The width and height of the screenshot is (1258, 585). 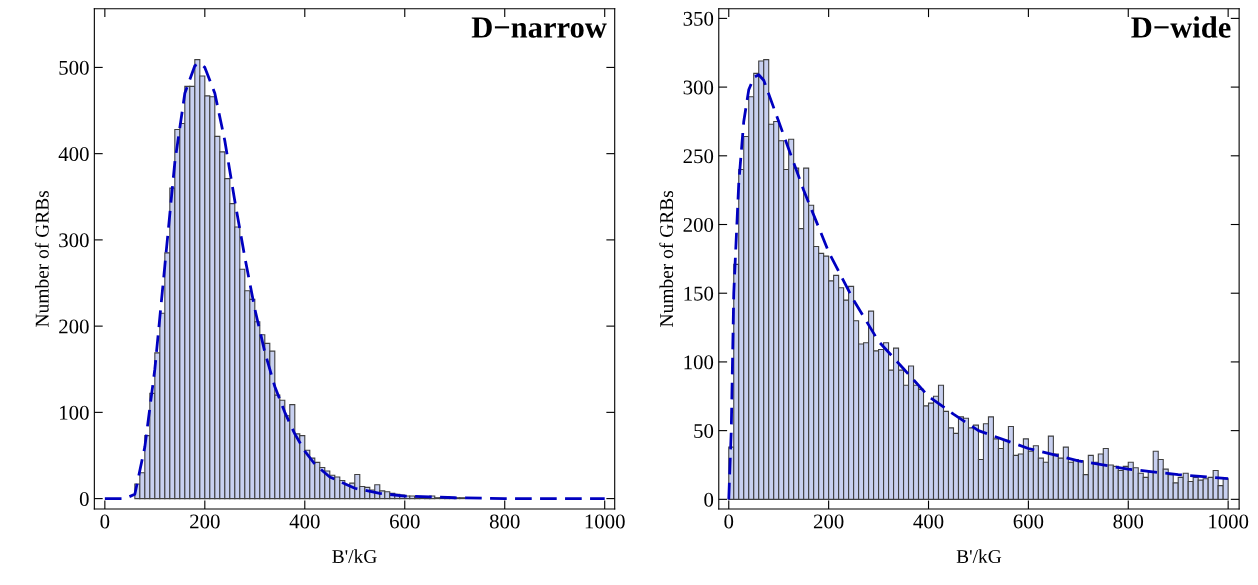 I want to click on chart-title: D−wide, so click(x=1181, y=27).